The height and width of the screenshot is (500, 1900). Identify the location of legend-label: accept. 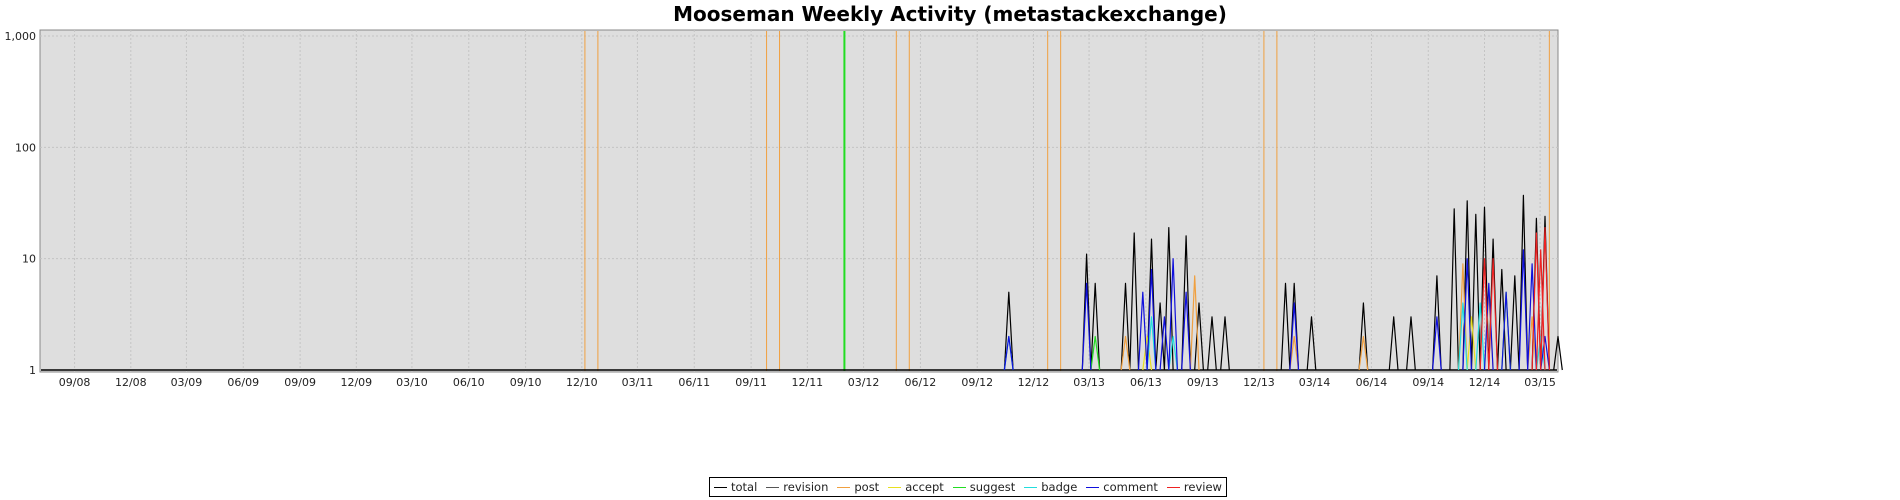
(924, 487).